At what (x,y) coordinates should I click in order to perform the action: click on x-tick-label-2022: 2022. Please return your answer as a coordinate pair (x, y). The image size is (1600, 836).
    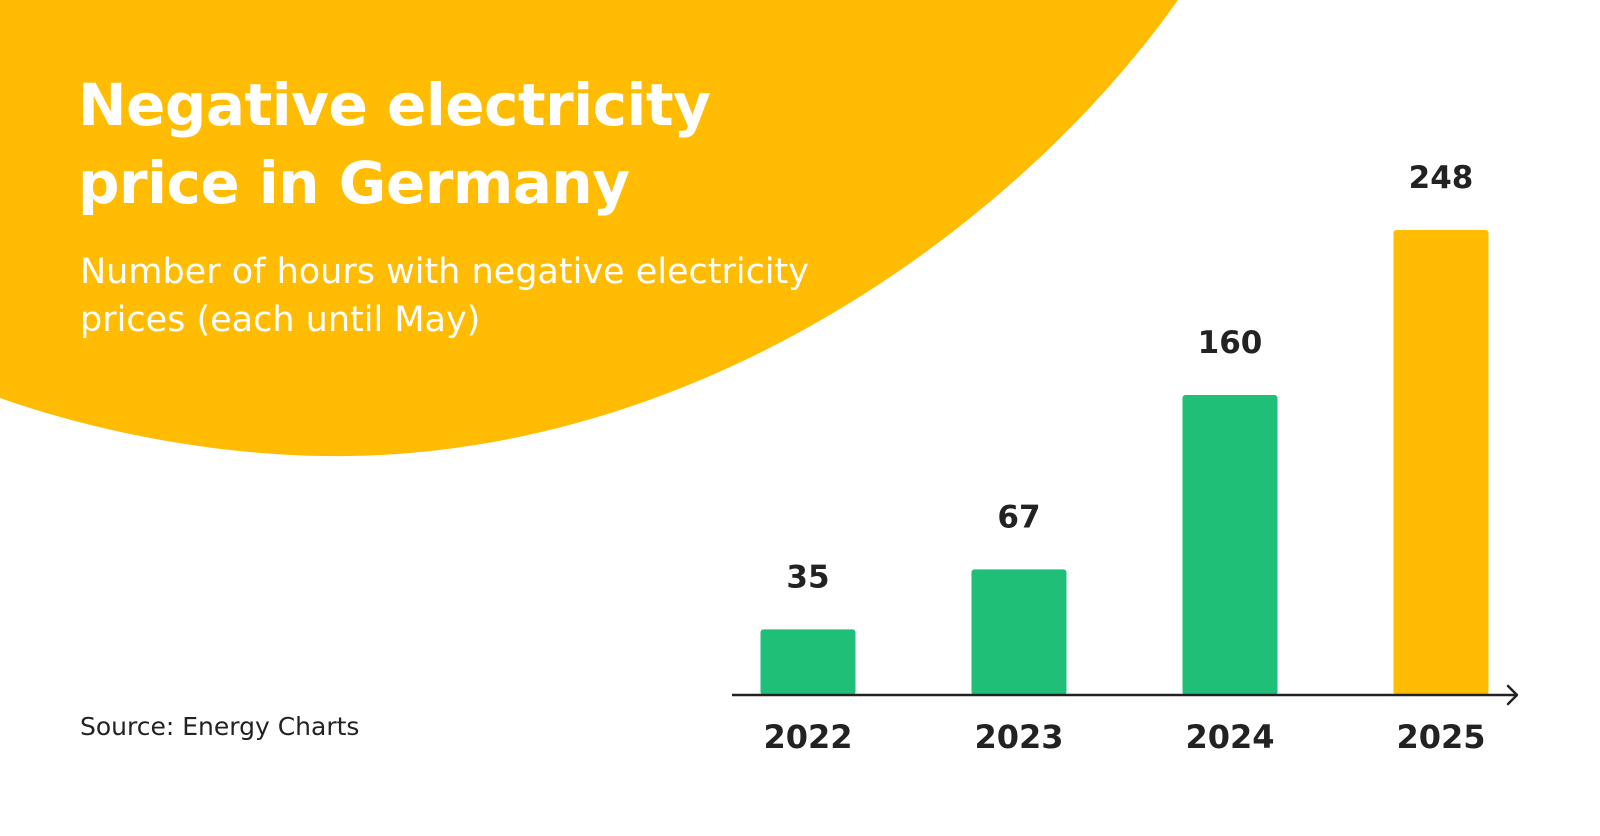
    Looking at the image, I should click on (807, 737).